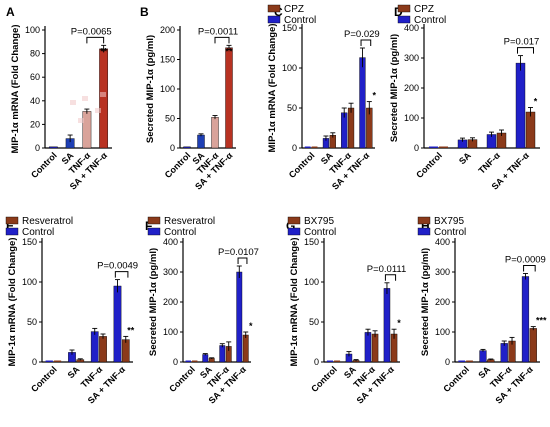 This screenshot has height=427, width=550. What do you see at coordinates (91, 31) in the screenshot?
I see `p-value-label: P=0.0065` at bounding box center [91, 31].